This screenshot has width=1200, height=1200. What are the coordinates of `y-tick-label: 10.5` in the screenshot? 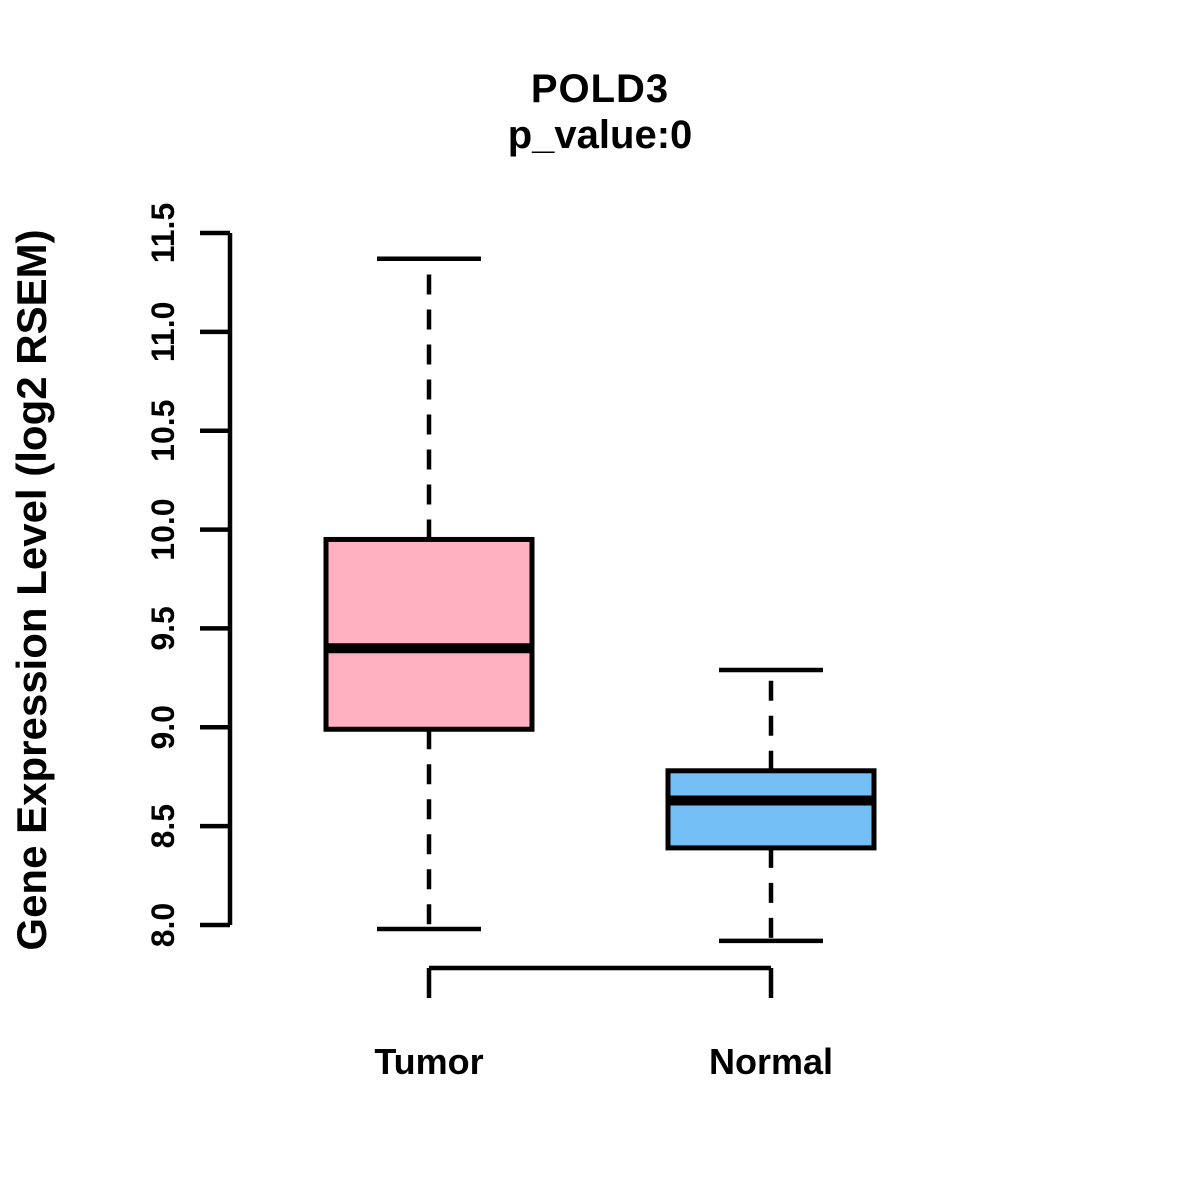 It's located at (163, 431).